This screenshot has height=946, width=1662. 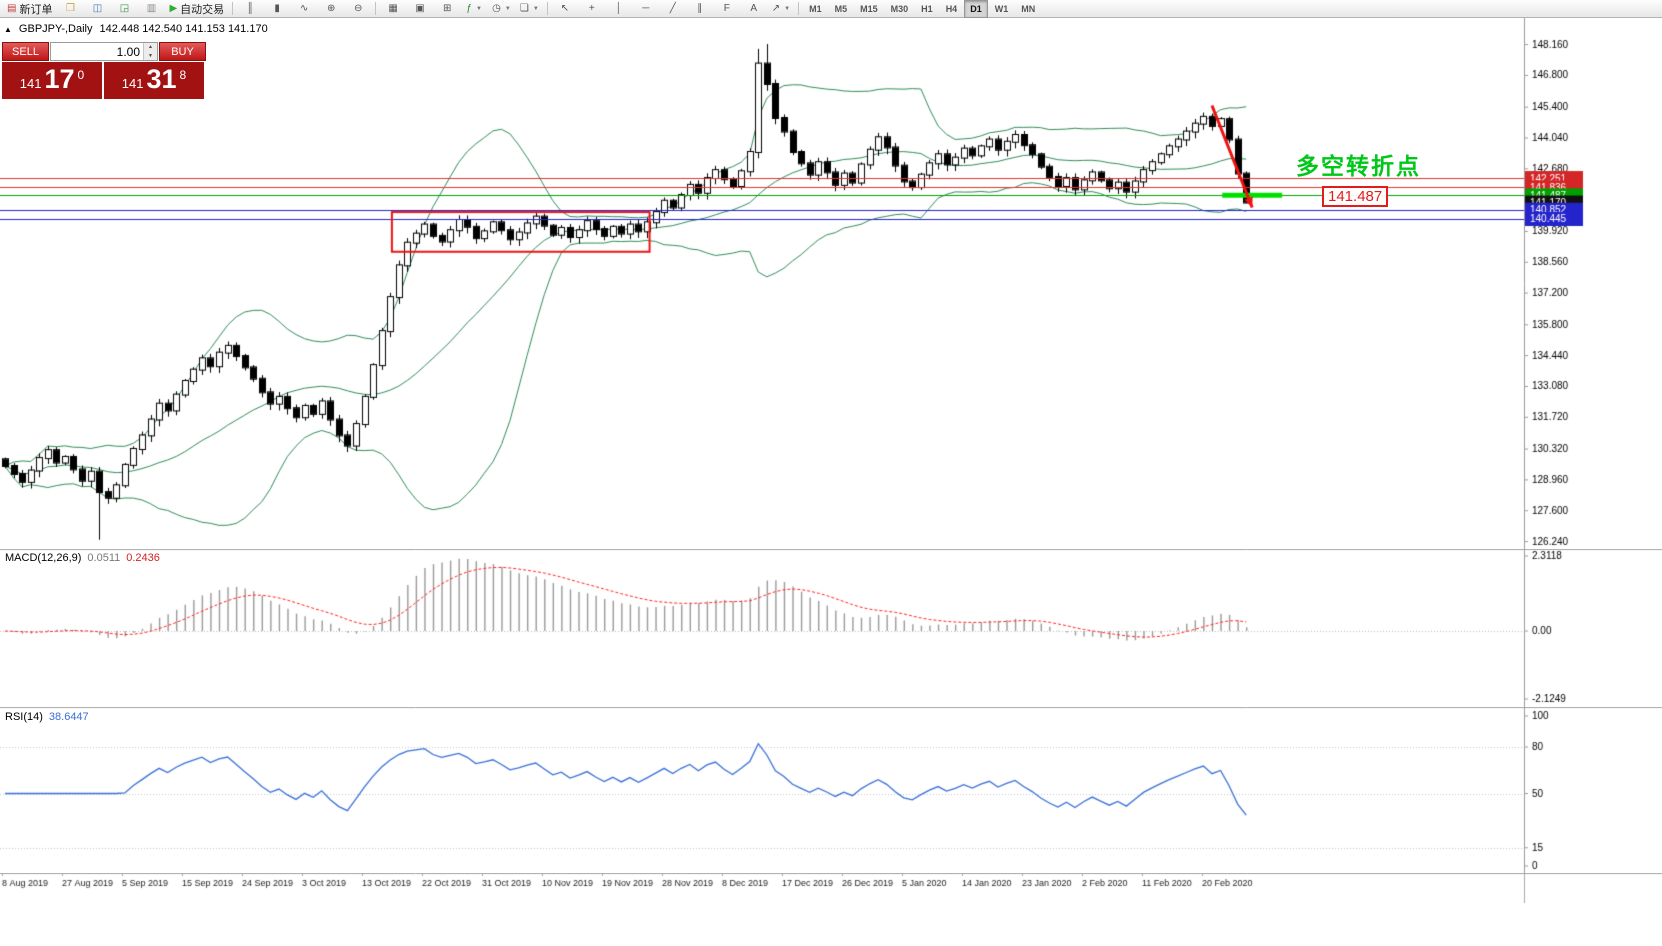 What do you see at coordinates (787, 8) in the screenshot?
I see `arrows-icon-caret: ▼` at bounding box center [787, 8].